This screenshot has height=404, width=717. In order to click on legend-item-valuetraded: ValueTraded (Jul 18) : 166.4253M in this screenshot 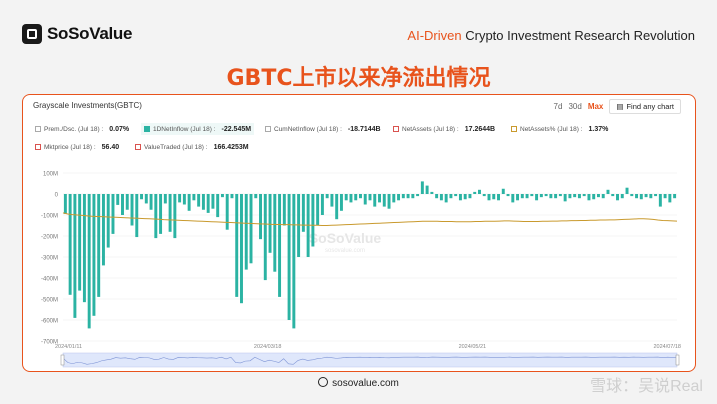, I will do `click(192, 147)`.